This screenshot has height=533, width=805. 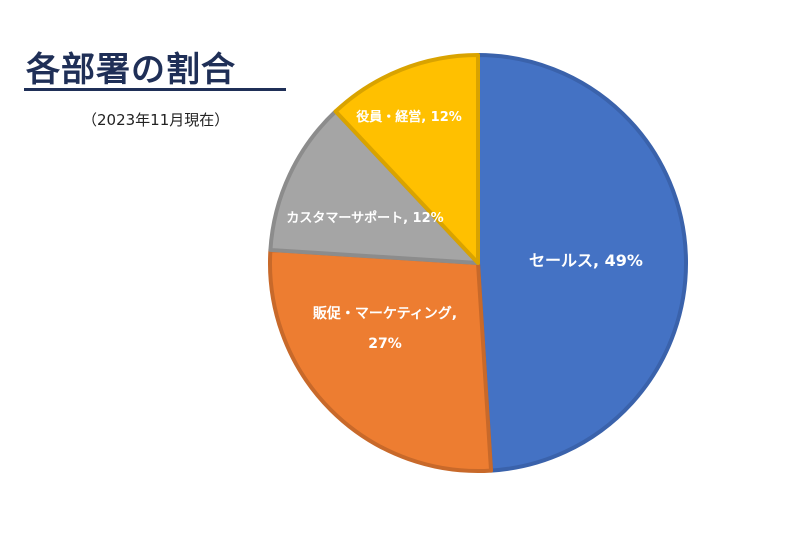 What do you see at coordinates (409, 117) in the screenshot?
I see `slice-label-4: 役員・経営, 12%` at bounding box center [409, 117].